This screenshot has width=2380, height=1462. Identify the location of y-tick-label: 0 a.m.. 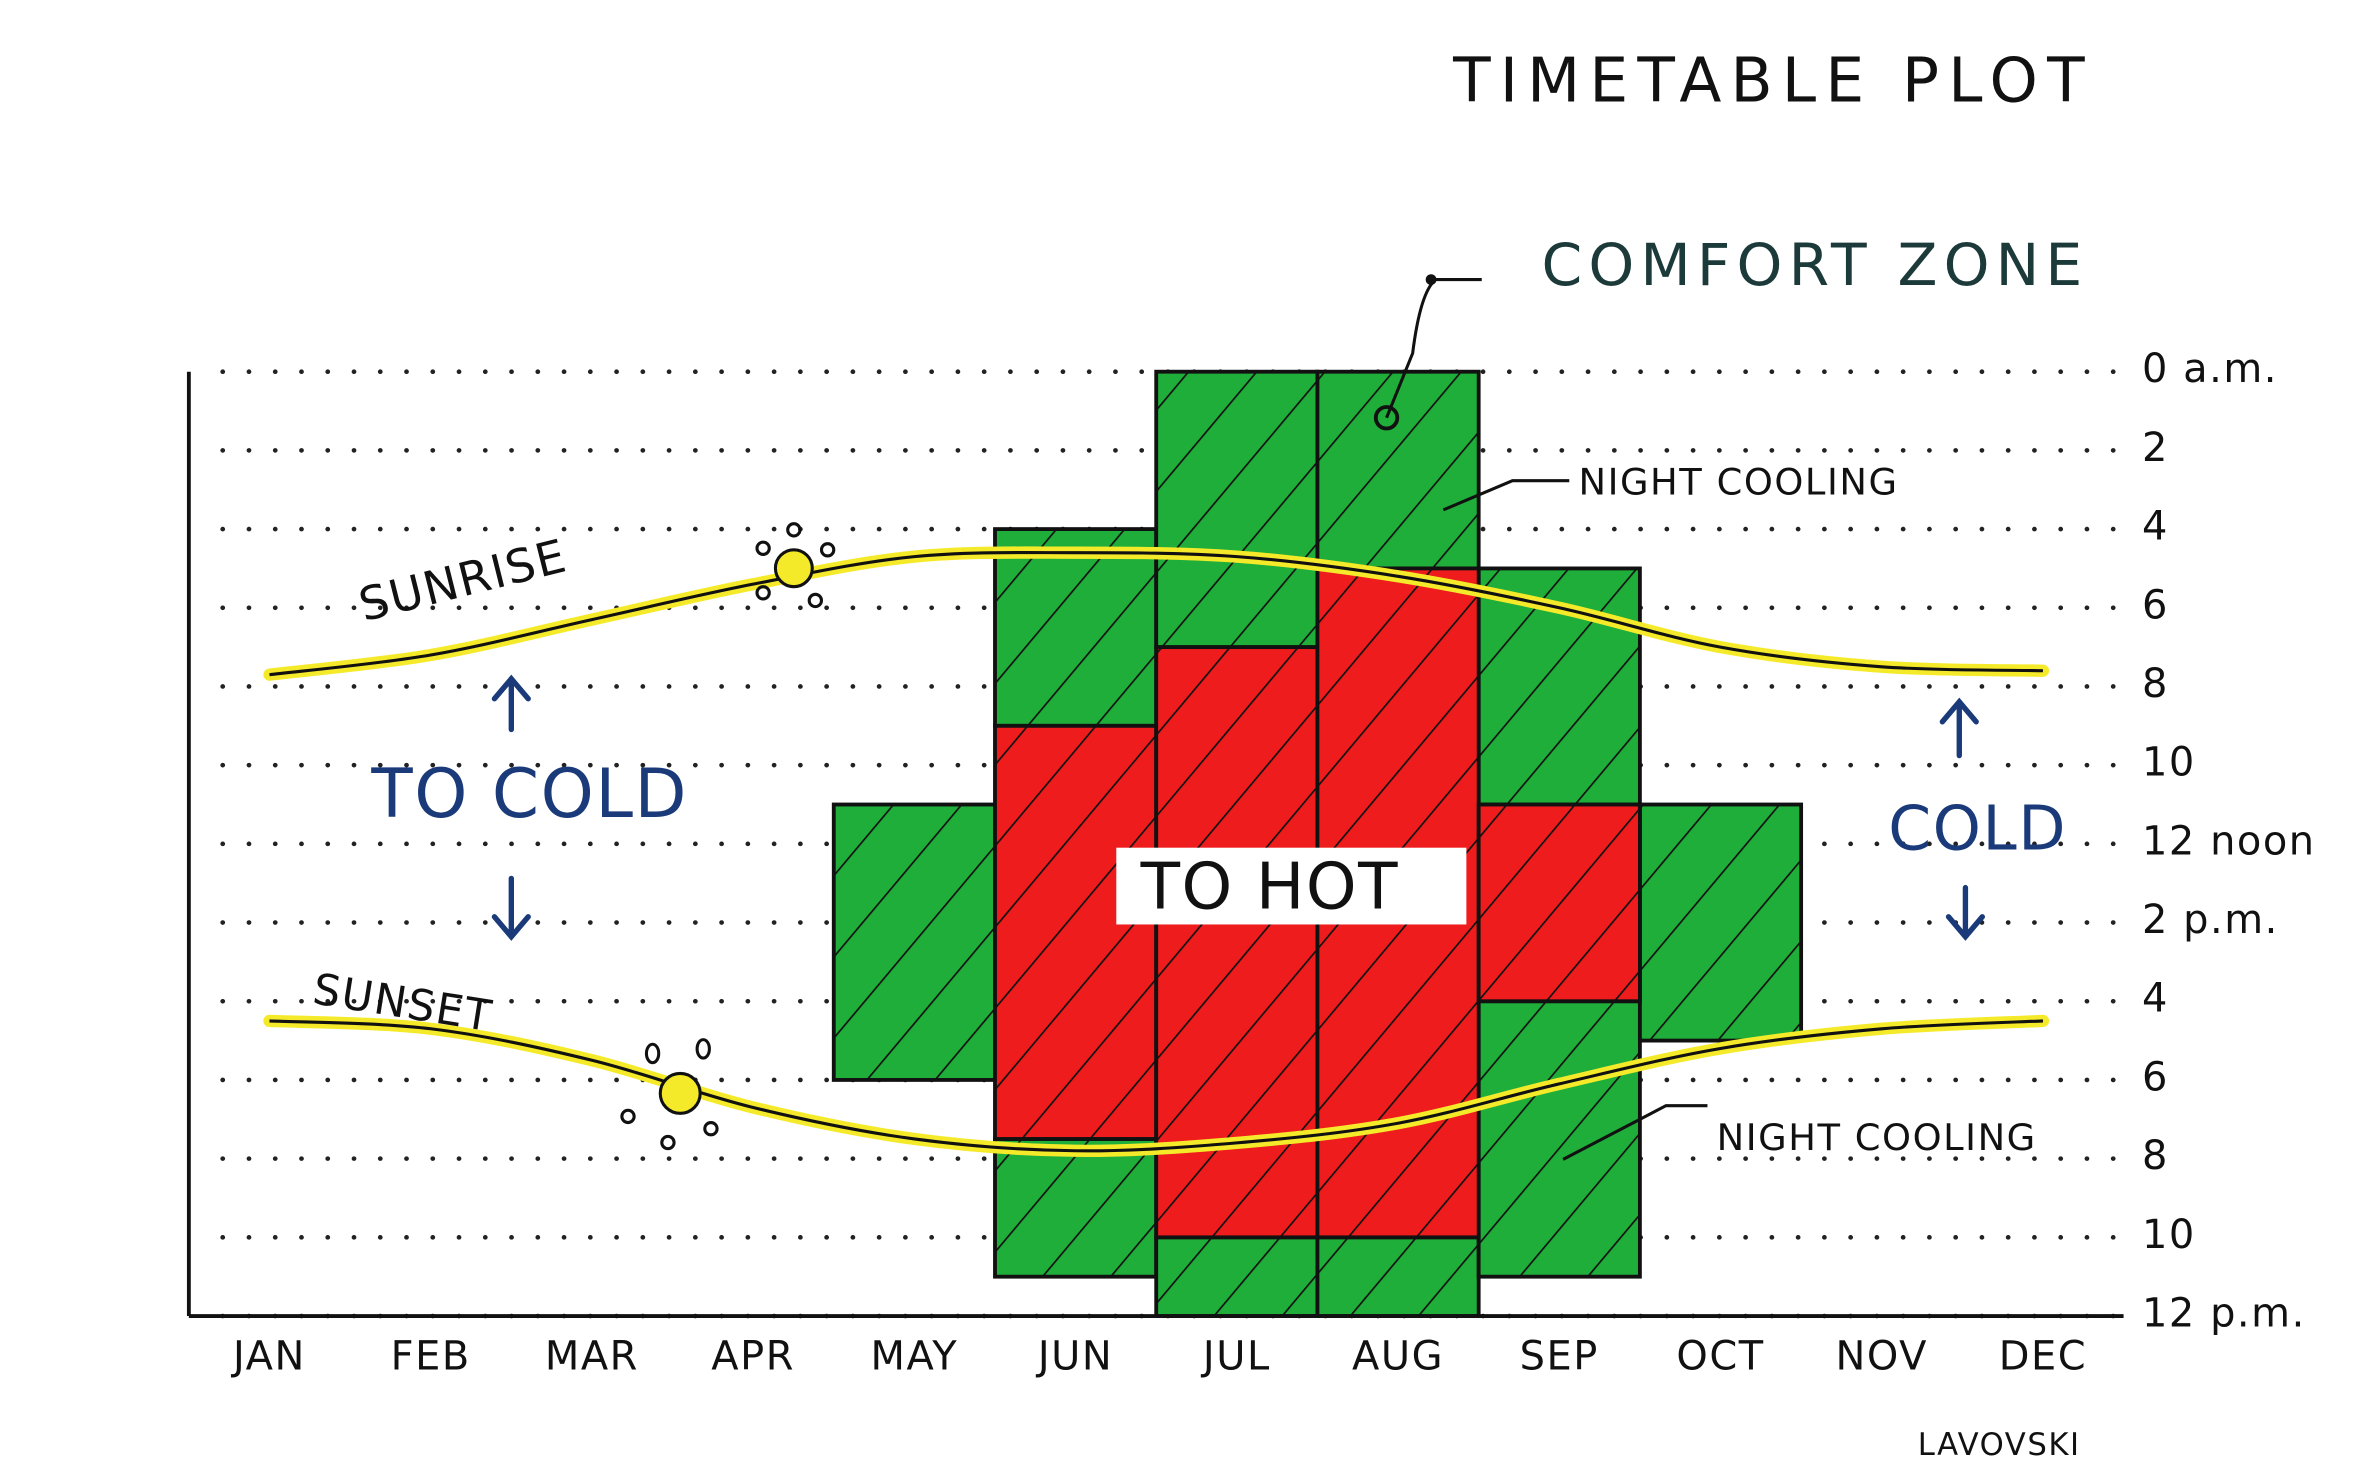
(2210, 369).